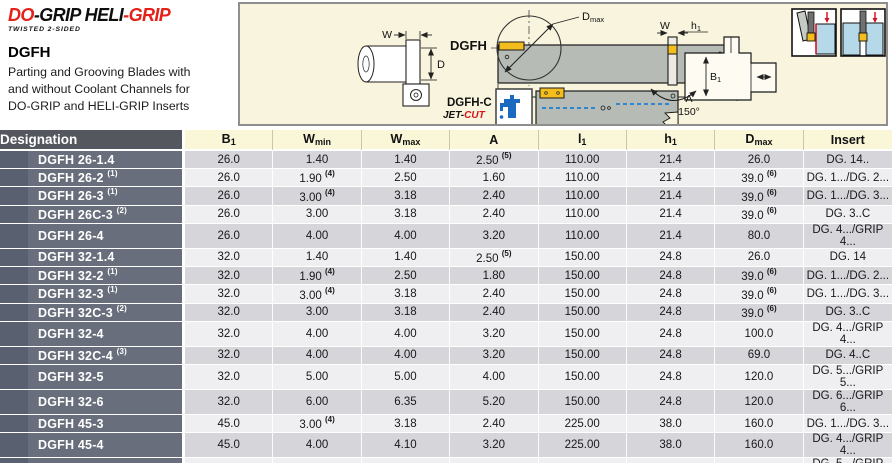  Describe the element at coordinates (441, 65) in the screenshot. I see `dim-d-left: D` at that location.